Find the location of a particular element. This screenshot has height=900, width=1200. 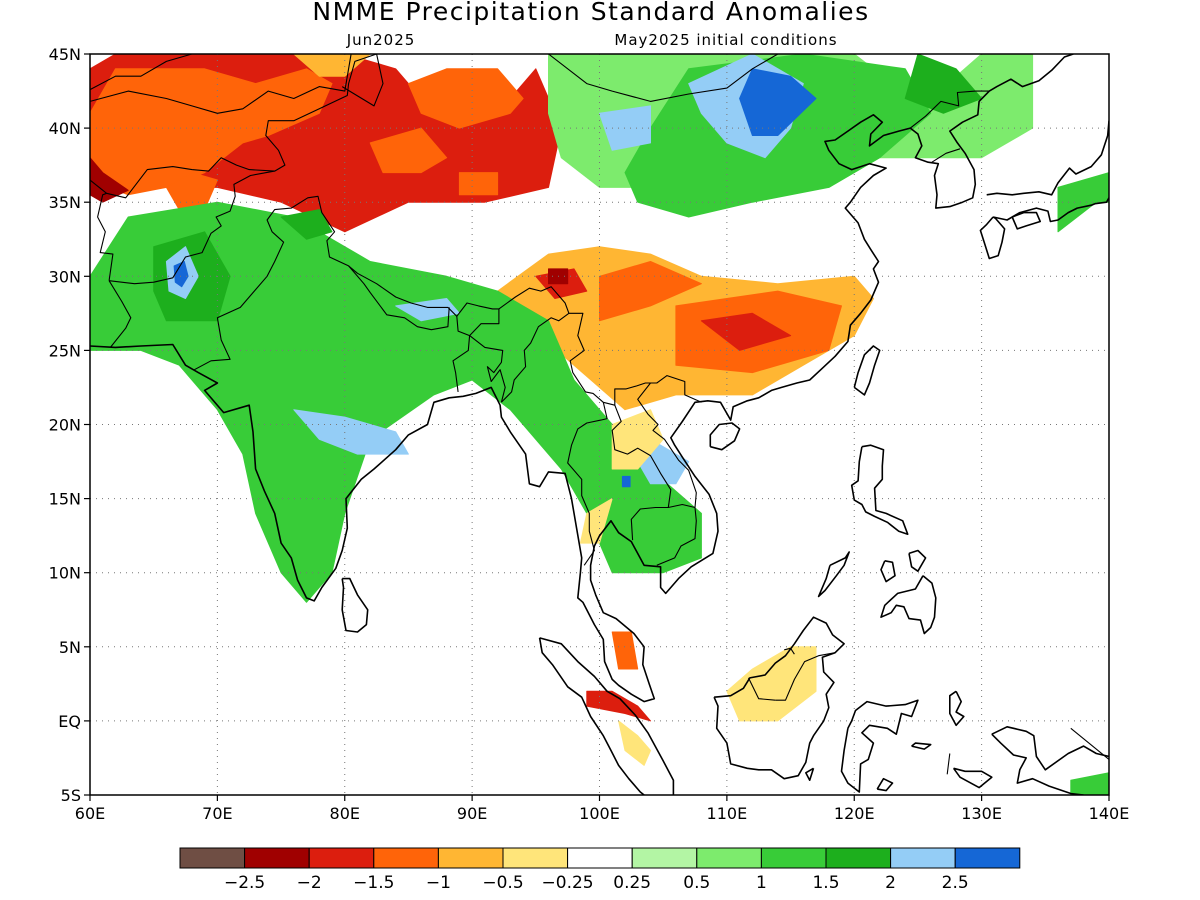

lon-tick-label: 140E is located at coordinates (1109, 813).